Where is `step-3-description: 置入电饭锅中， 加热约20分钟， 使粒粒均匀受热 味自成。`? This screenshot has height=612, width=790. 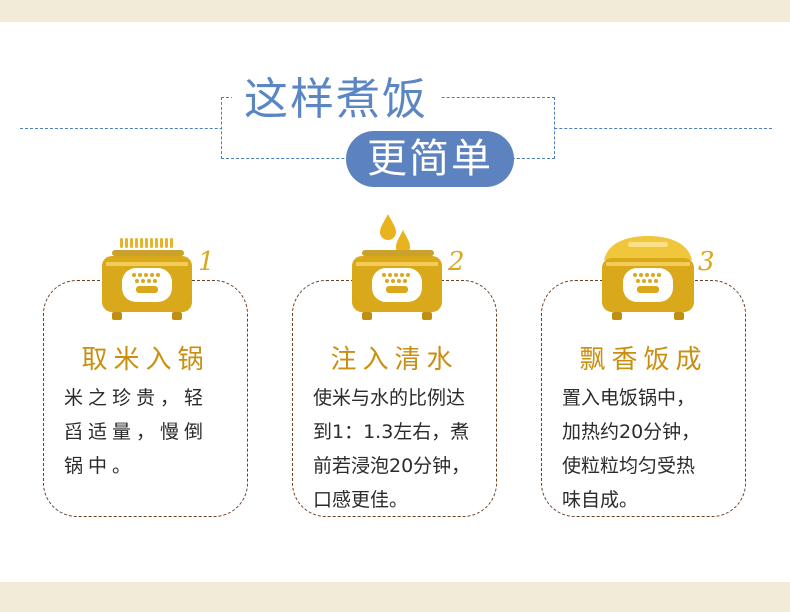 step-3-description: 置入电饭锅中， 加热约20分钟， 使粒粒均匀受热 味自成。 is located at coordinates (646, 449).